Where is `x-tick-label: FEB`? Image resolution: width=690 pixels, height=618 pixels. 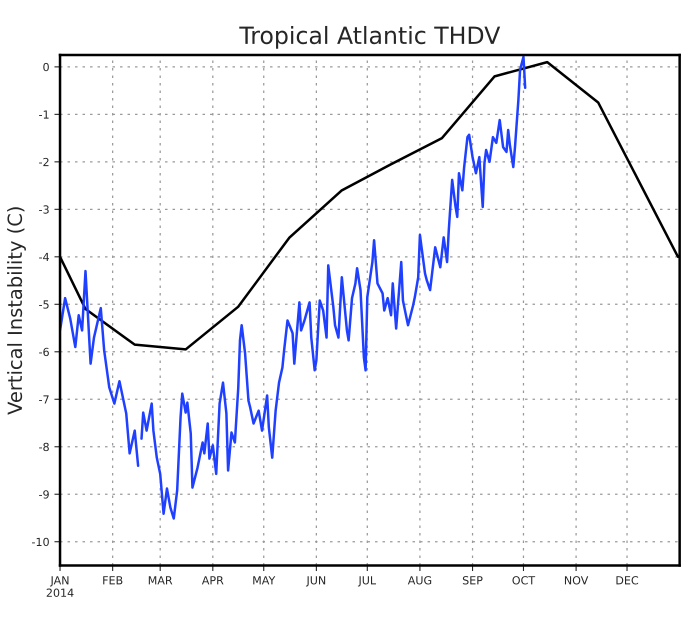 x-tick-label: FEB is located at coordinates (112, 580).